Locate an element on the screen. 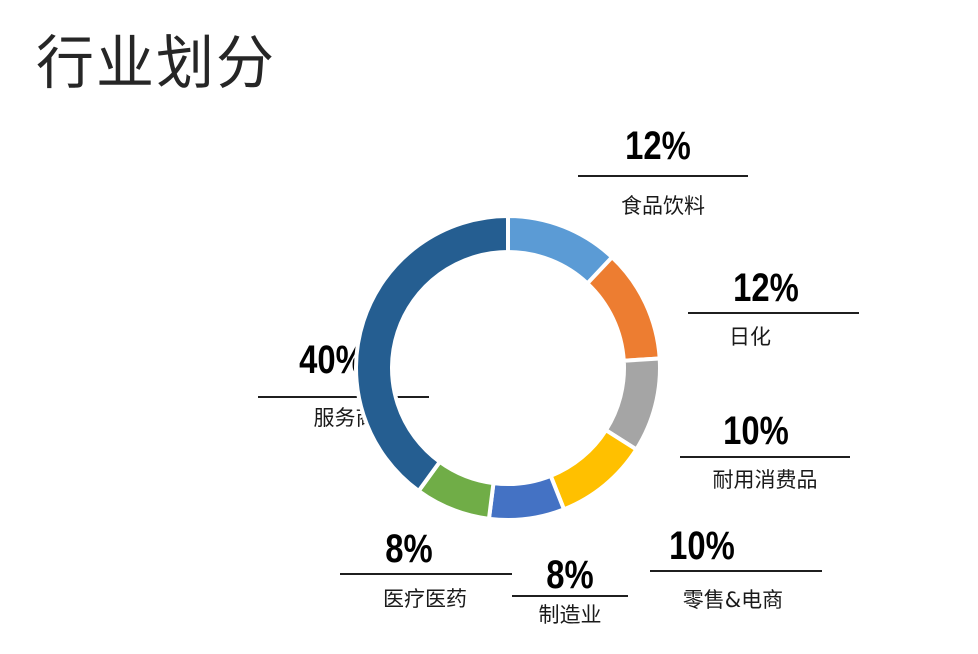 Image resolution: width=978 pixels, height=654 pixels. slice-percent: 40% is located at coordinates (332, 360).